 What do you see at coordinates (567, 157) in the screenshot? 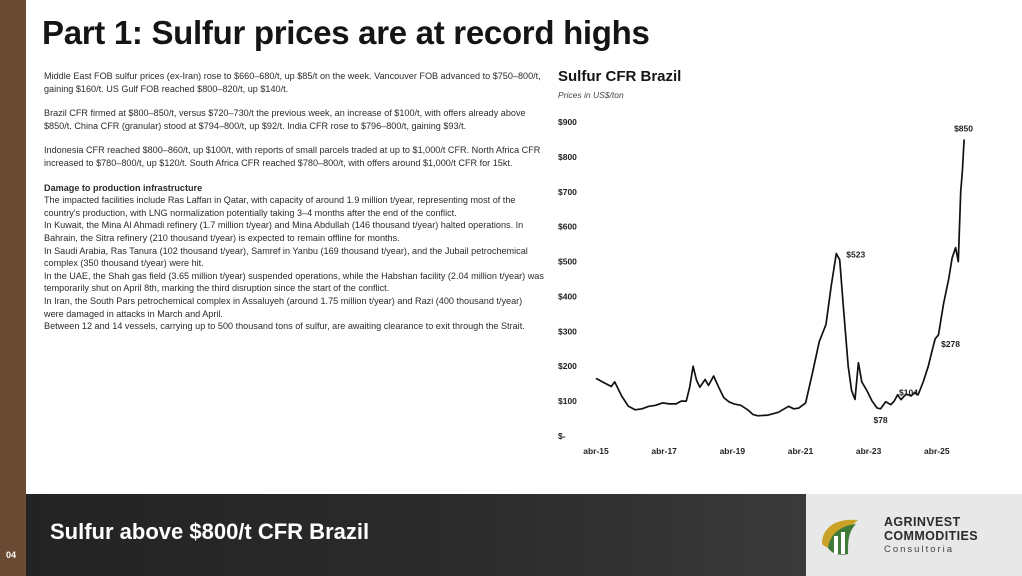
I see `y-tick-label: $800` at bounding box center [567, 157].